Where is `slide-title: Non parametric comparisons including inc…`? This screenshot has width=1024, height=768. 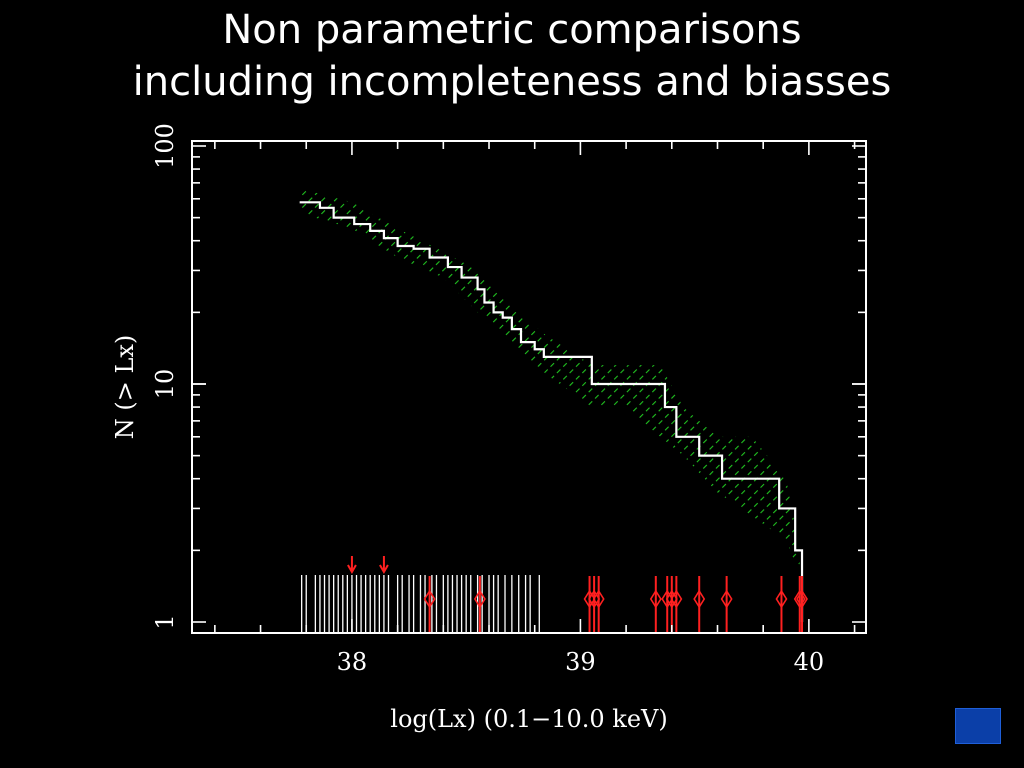 slide-title: Non parametric comparisons including inc… is located at coordinates (512, 56).